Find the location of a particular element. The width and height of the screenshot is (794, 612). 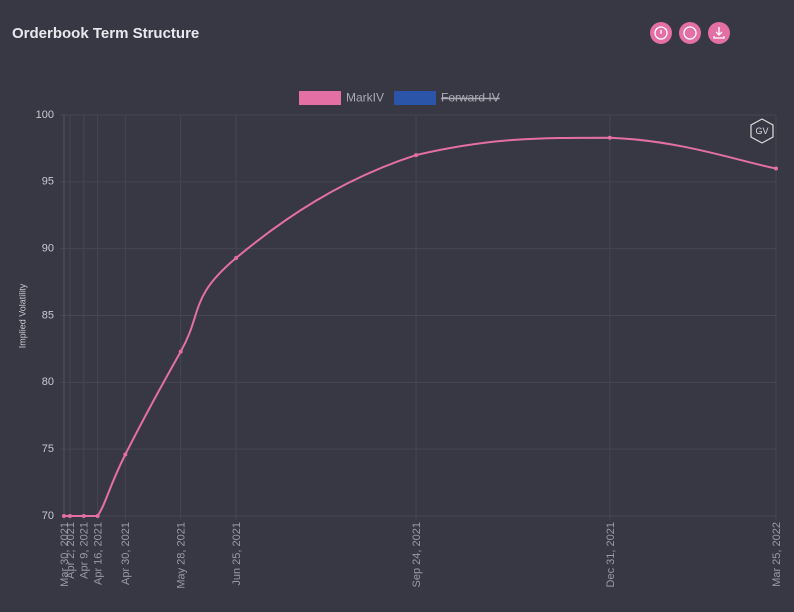

x-tick-label: Apr 30, 2021 is located at coordinates (126, 553).